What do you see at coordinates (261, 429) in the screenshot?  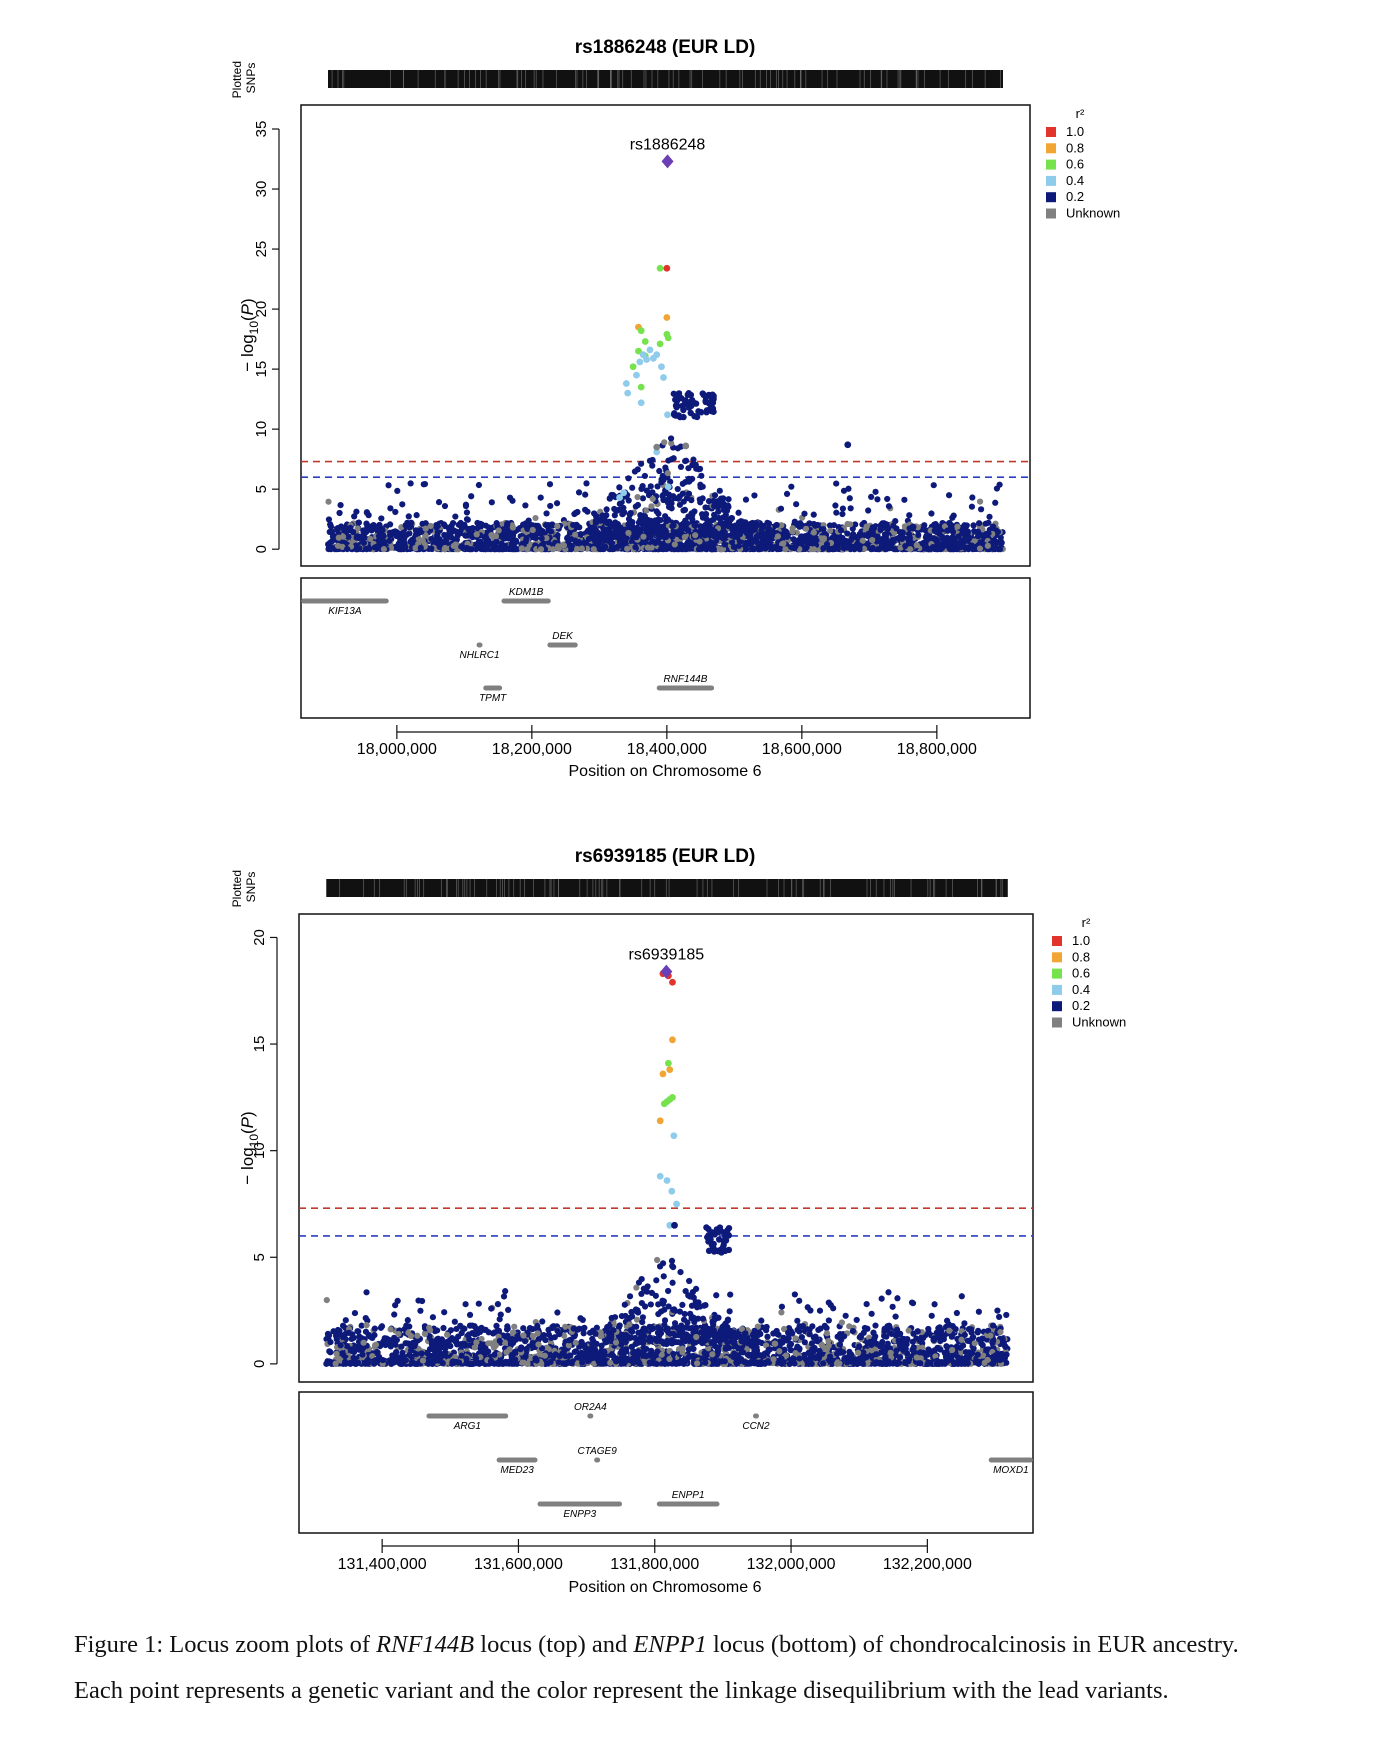 I see `y-tick-label: 10` at bounding box center [261, 429].